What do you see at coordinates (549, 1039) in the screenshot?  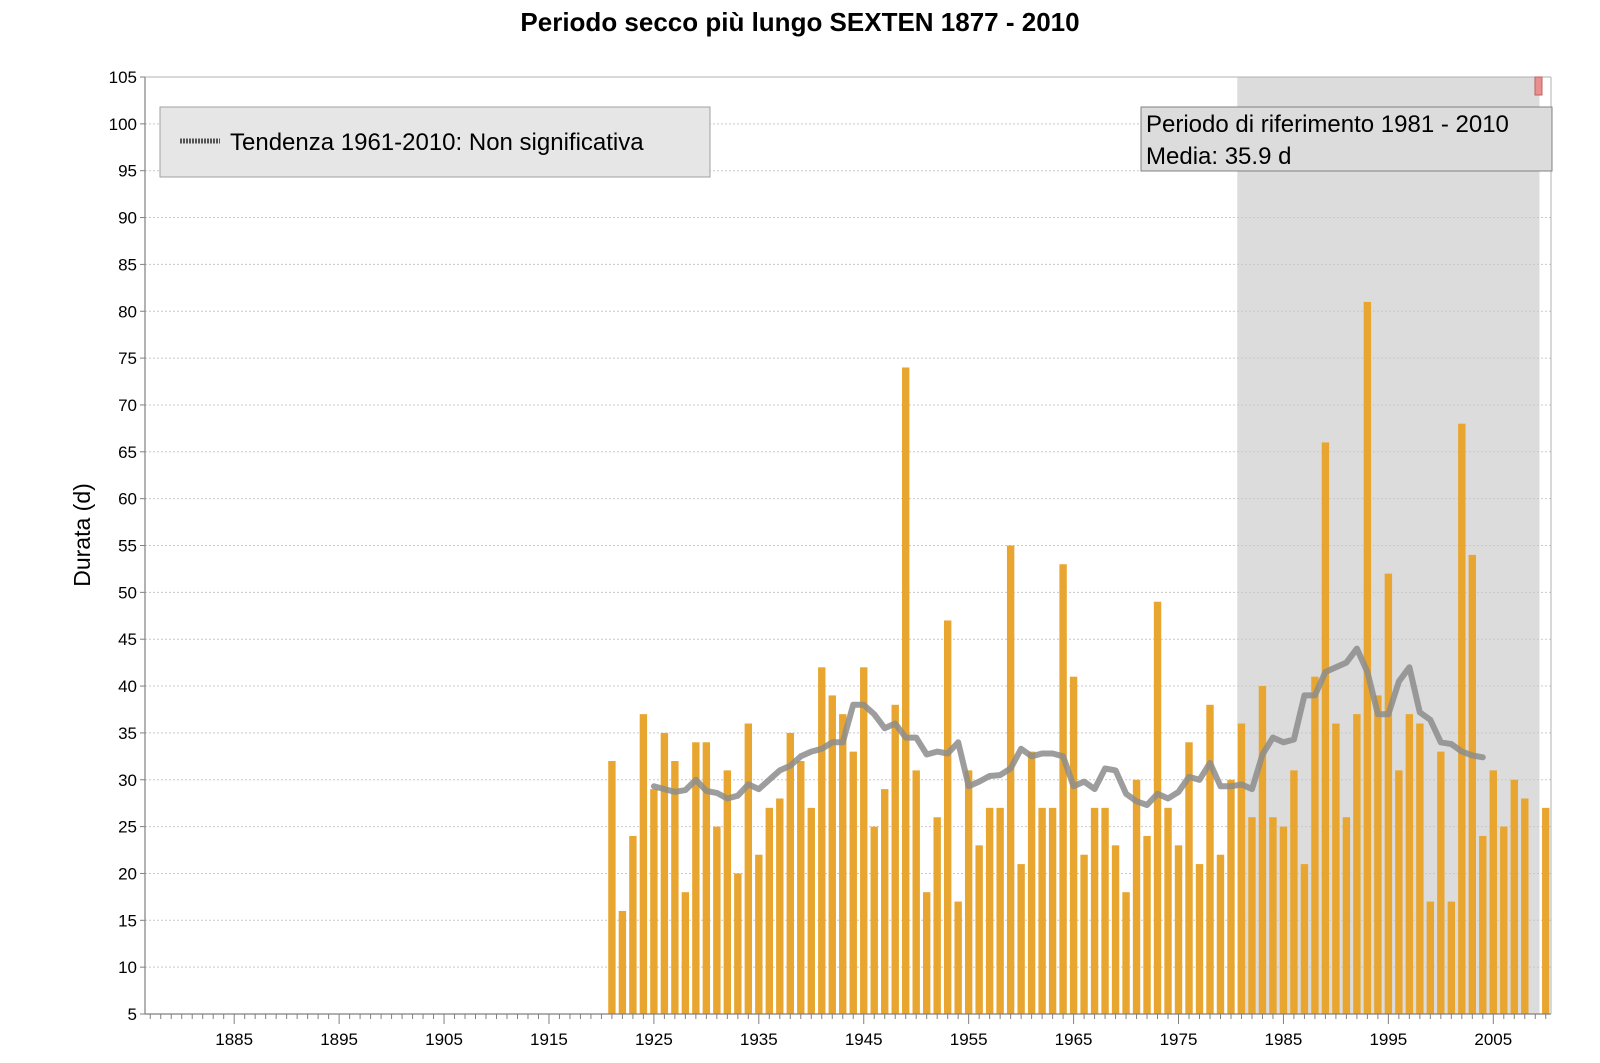 I see `x-tick-label: 1915` at bounding box center [549, 1039].